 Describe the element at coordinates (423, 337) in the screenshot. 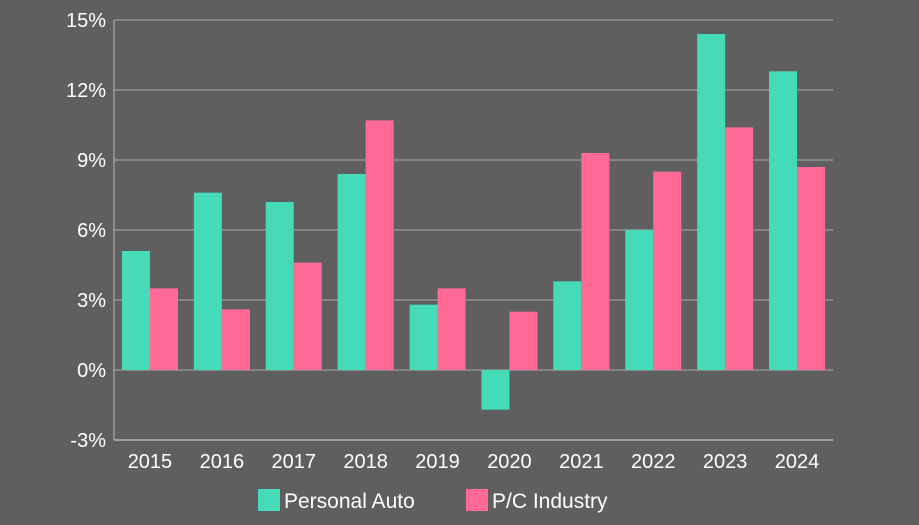

I see `bar-personal-auto-2019` at that location.